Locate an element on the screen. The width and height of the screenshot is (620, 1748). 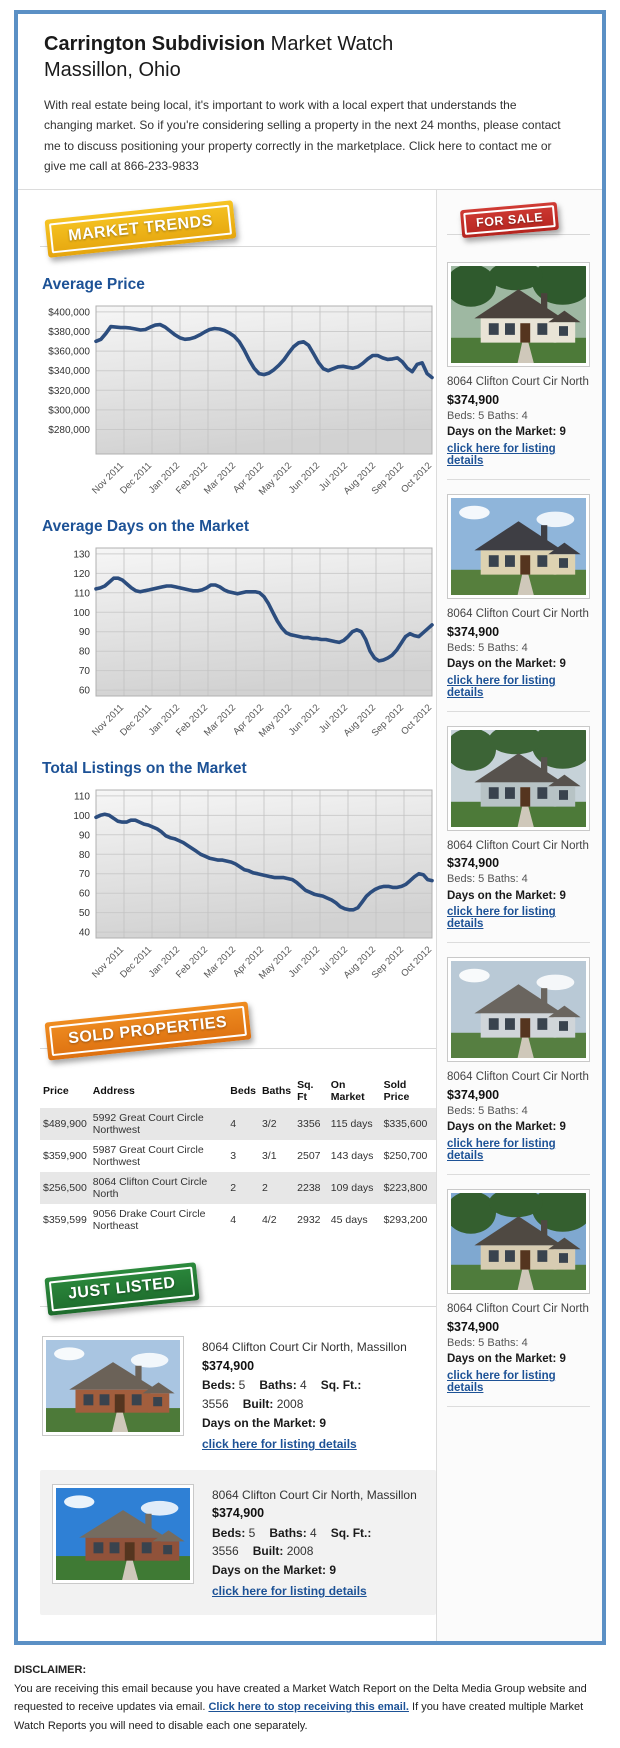
sold-properties-badge-row: SOLD PROPERTIES is located at coordinates (238, 1032).